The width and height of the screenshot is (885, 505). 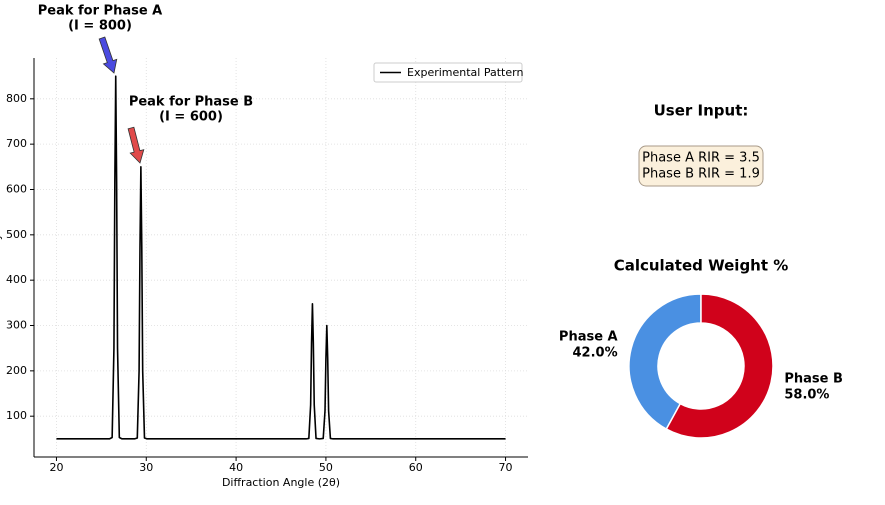 What do you see at coordinates (465, 72) in the screenshot?
I see `legend-label: Experimental Pattern` at bounding box center [465, 72].